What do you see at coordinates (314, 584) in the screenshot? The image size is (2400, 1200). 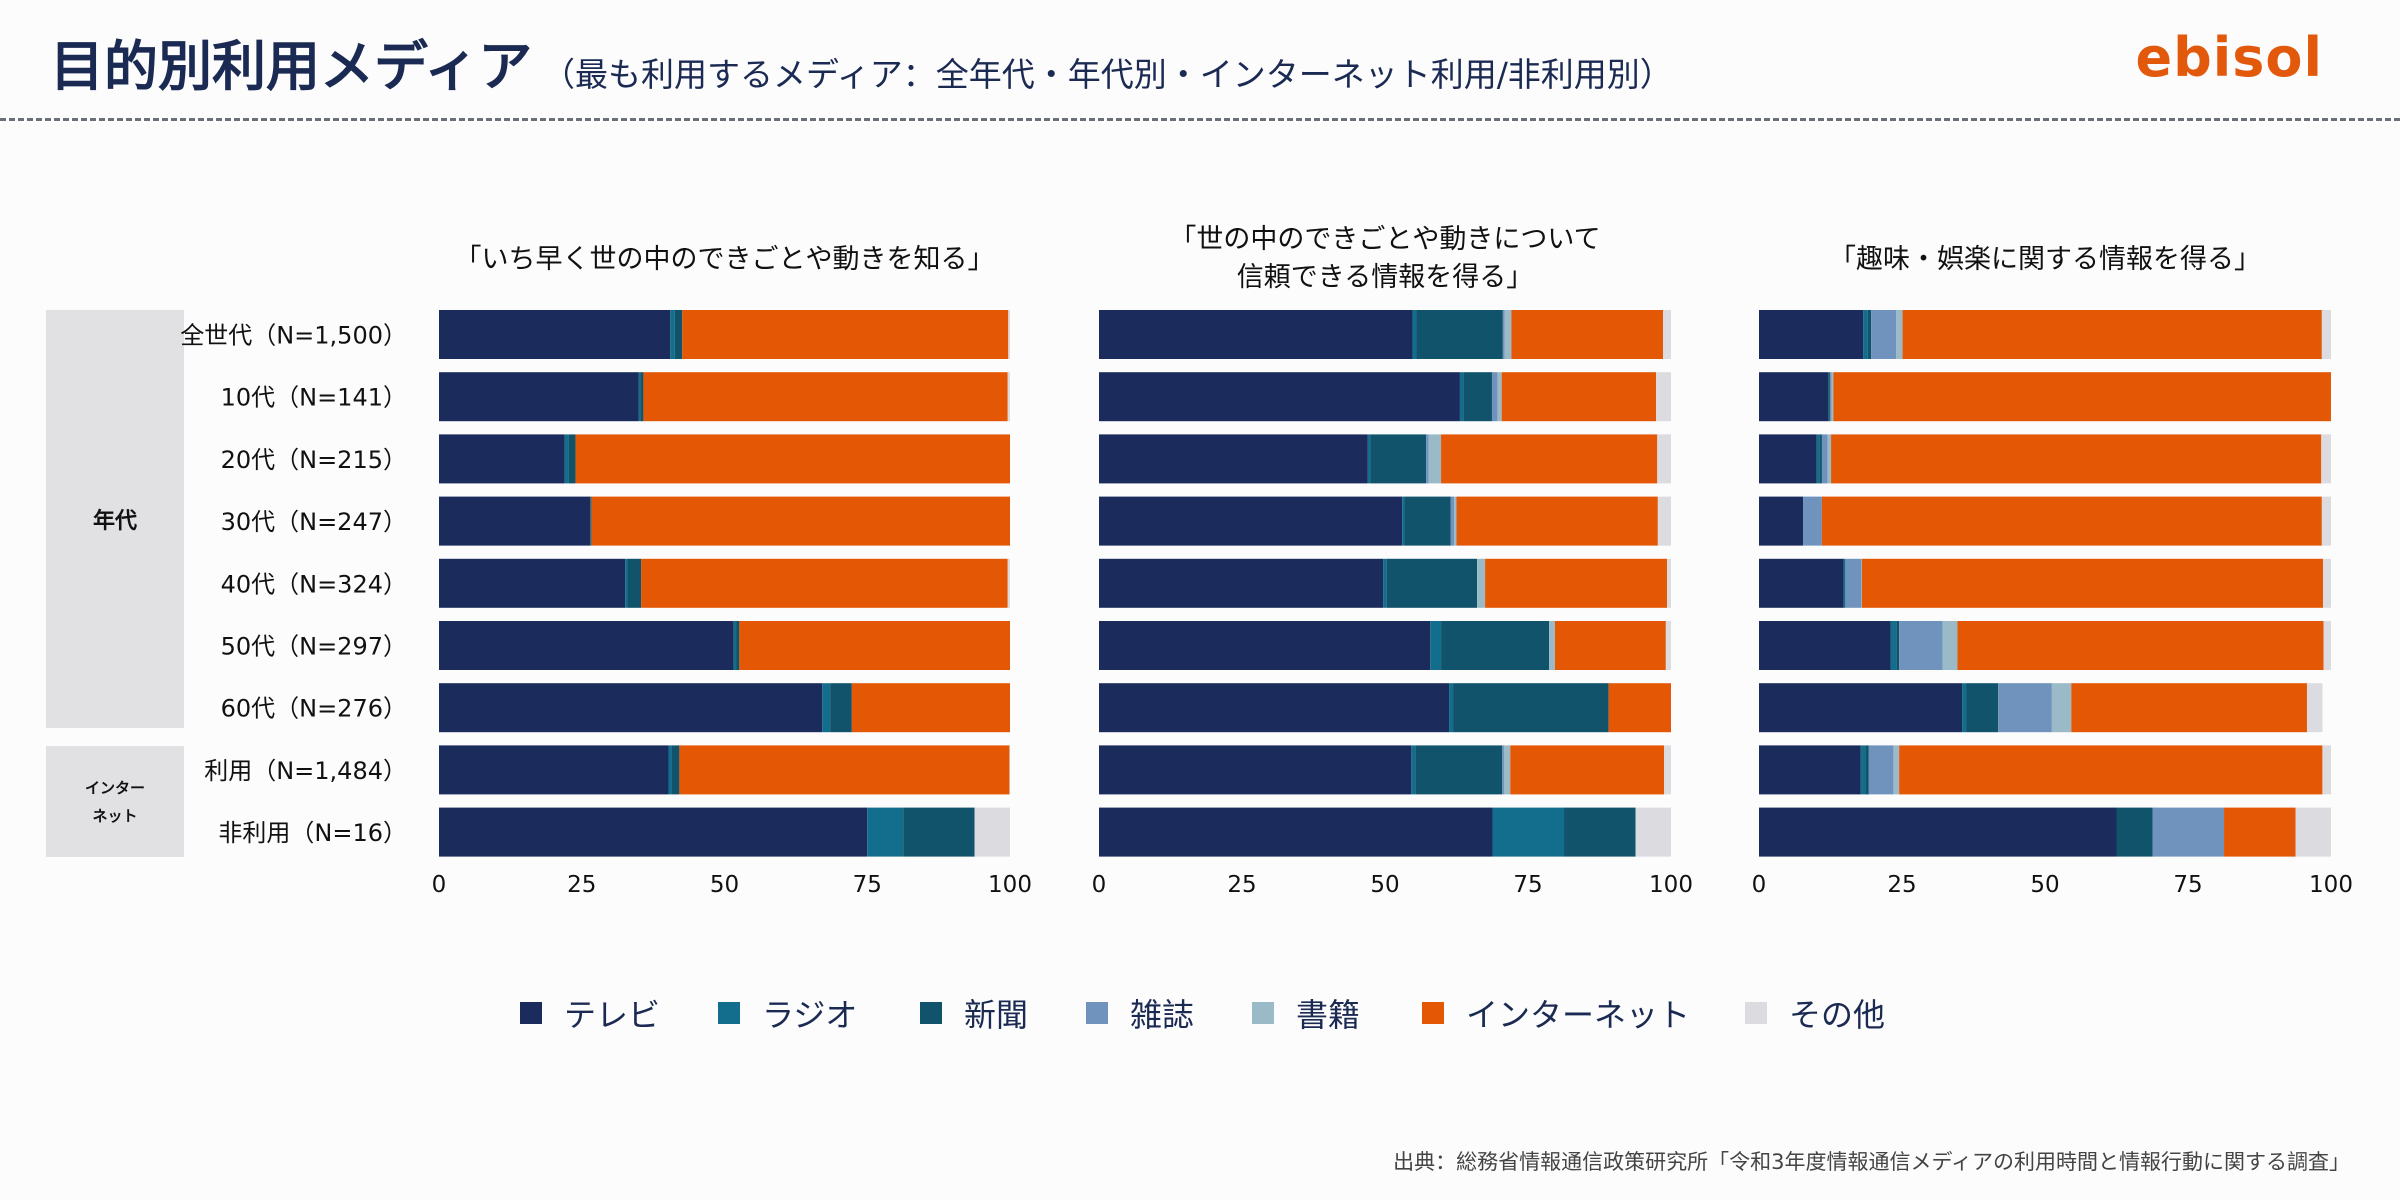 I see `category-label: 40代（N=324）` at bounding box center [314, 584].